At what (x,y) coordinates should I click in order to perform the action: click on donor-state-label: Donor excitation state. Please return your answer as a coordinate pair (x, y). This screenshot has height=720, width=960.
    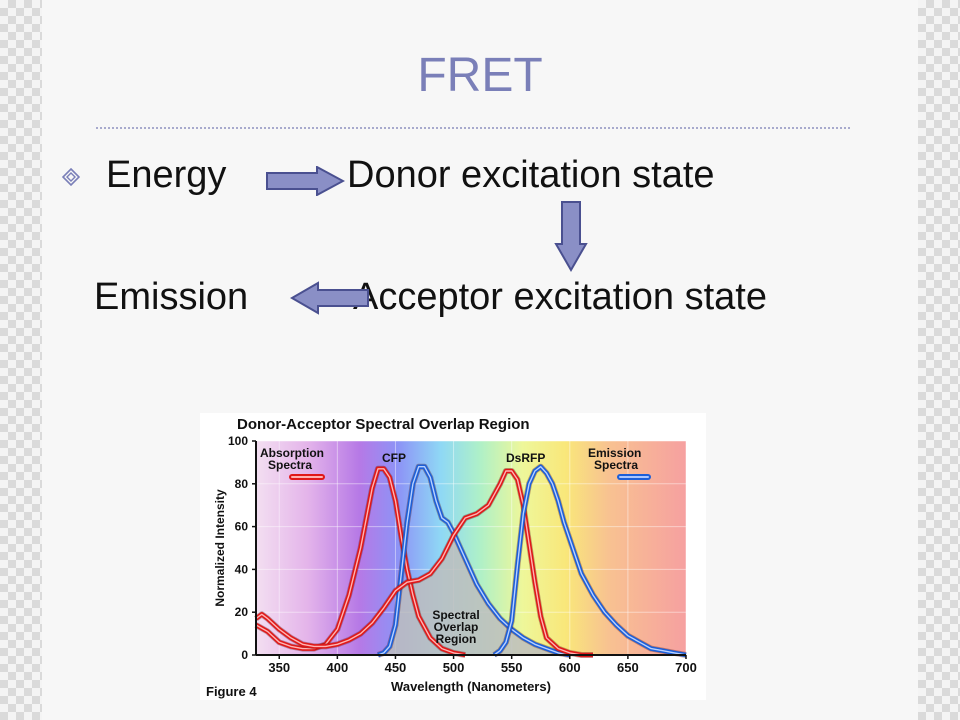
    Looking at the image, I should click on (531, 175).